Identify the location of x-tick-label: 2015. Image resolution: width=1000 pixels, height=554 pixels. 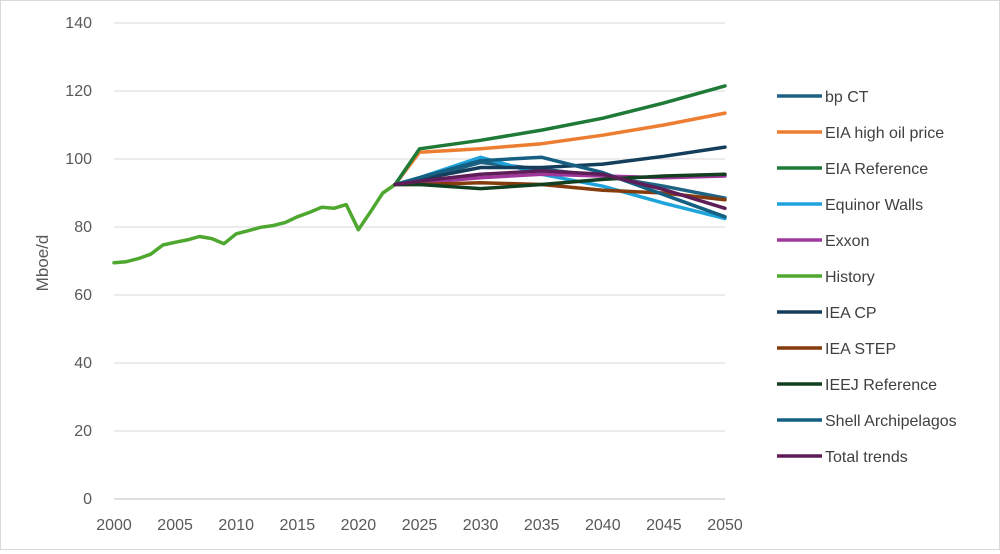
(298, 525).